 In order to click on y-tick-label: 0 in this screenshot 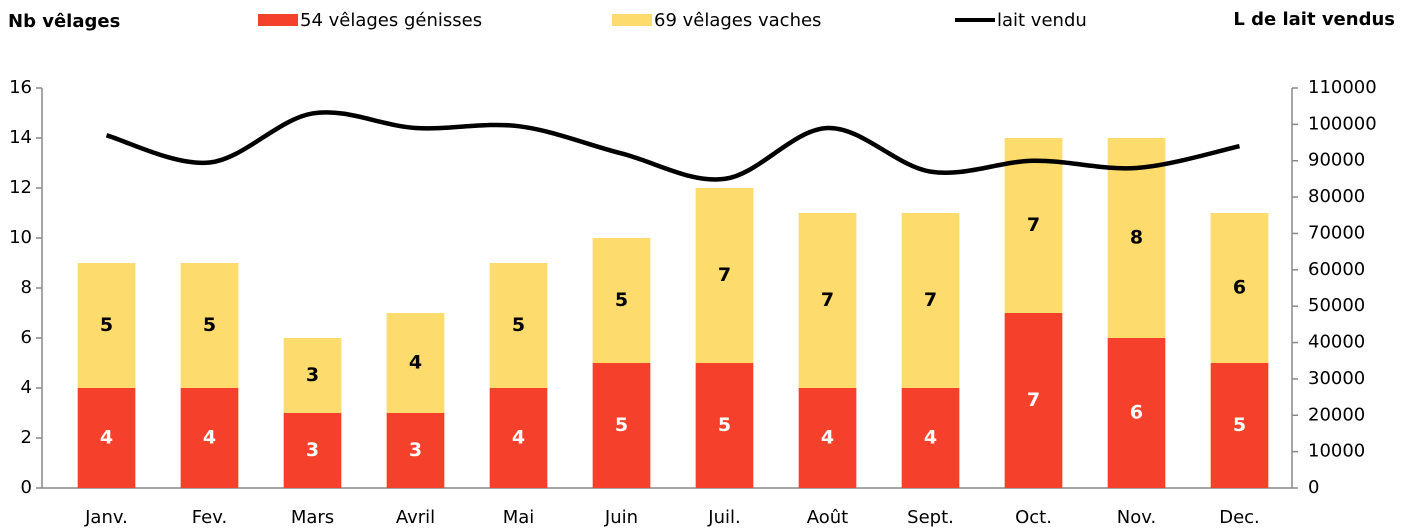, I will do `click(26, 487)`.